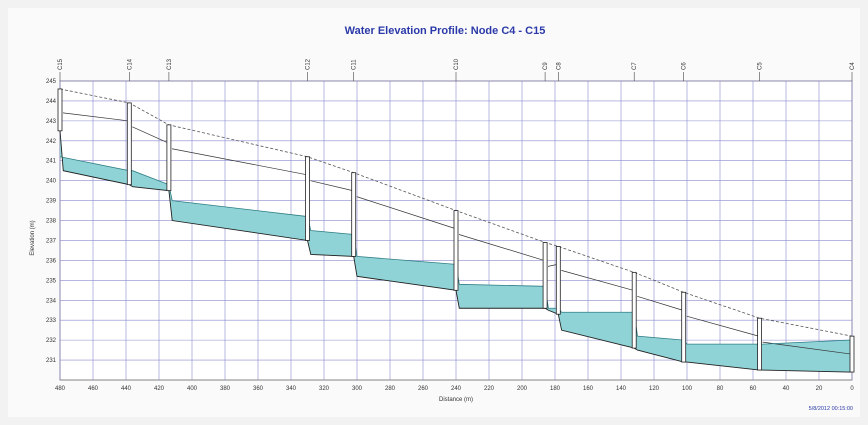 Image resolution: width=868 pixels, height=425 pixels. What do you see at coordinates (51, 82) in the screenshot?
I see `y-tick-label: 245` at bounding box center [51, 82].